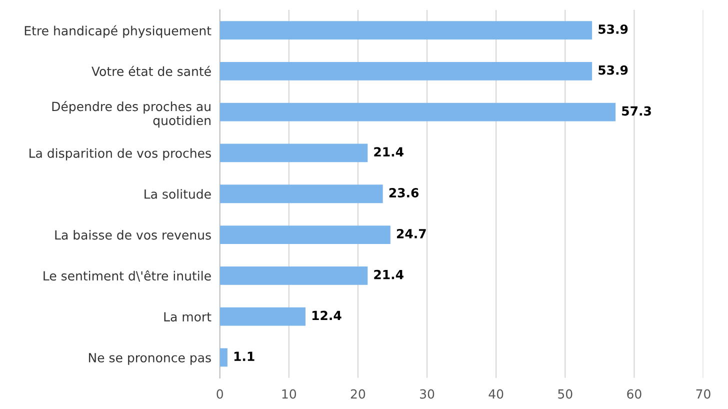  I want to click on data-label: 24.7, so click(411, 233).